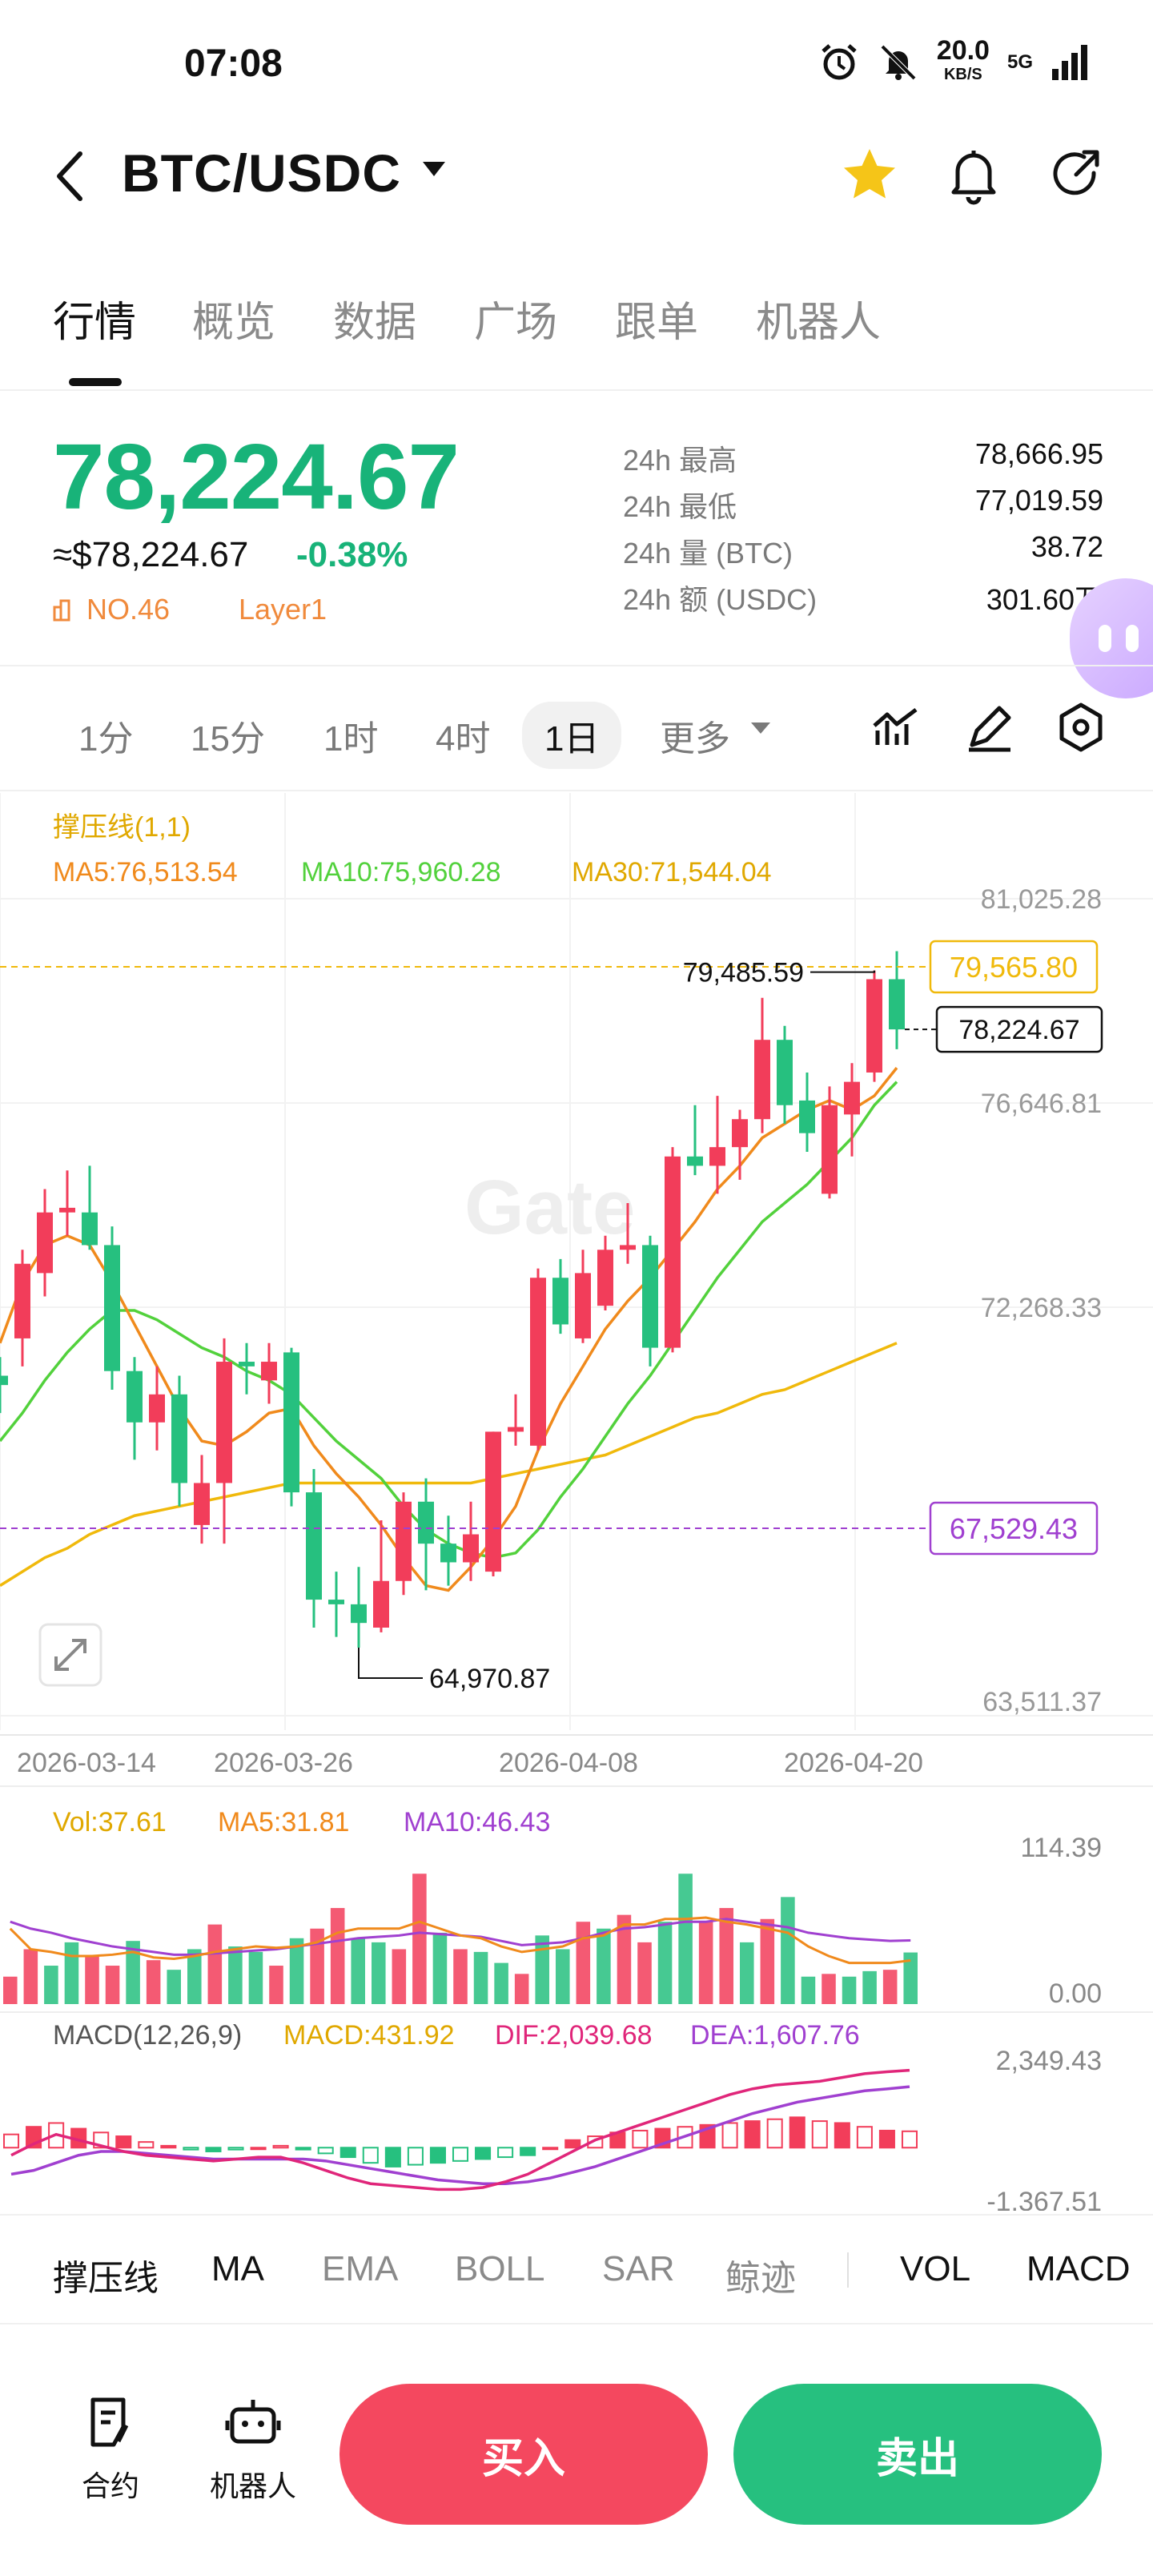 The width and height of the screenshot is (1153, 2576). Describe the element at coordinates (106, 739) in the screenshot. I see `interval-1m: 1分` at that location.